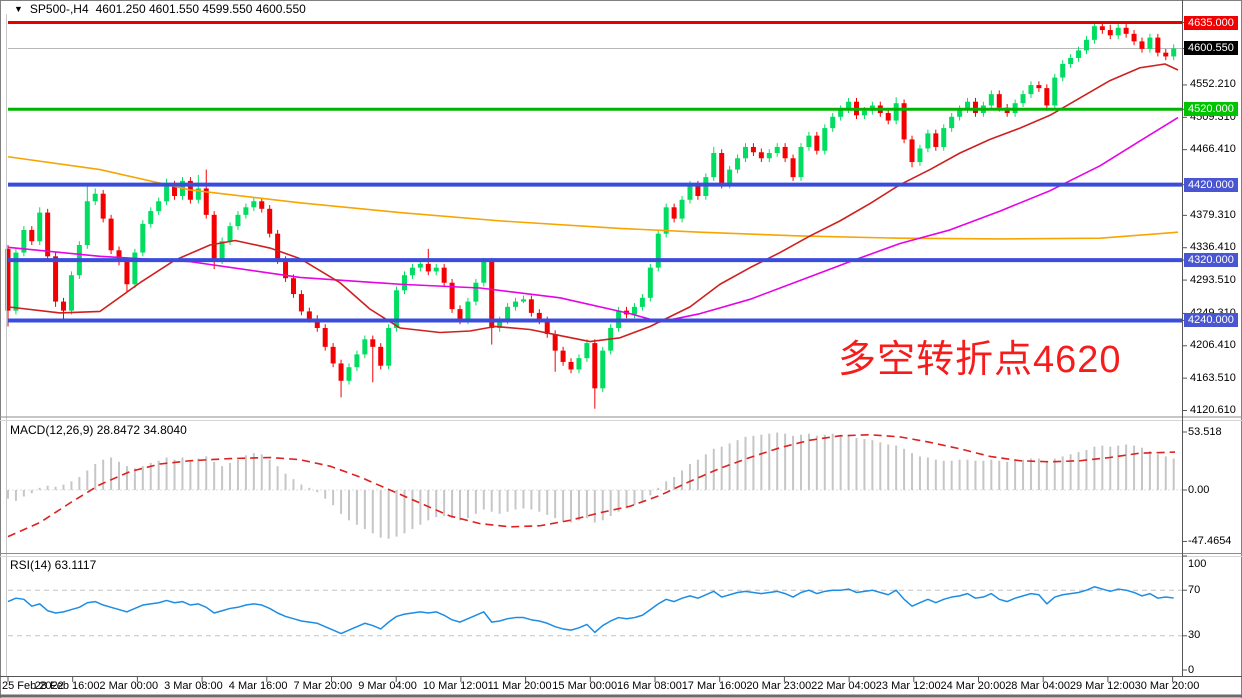 This screenshot has height=698, width=1242. What do you see at coordinates (1038, 686) in the screenshot?
I see `time-axis-label: 28 Mar 04:00` at bounding box center [1038, 686].